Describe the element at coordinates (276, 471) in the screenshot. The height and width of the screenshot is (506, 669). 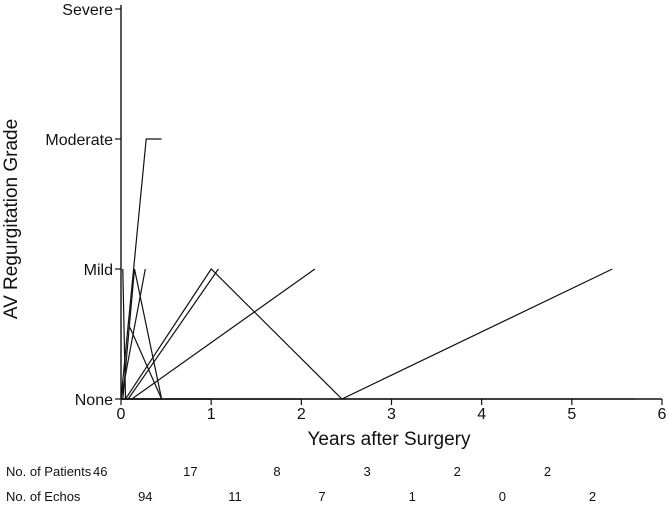
I see `risk-table-value: 8` at that location.